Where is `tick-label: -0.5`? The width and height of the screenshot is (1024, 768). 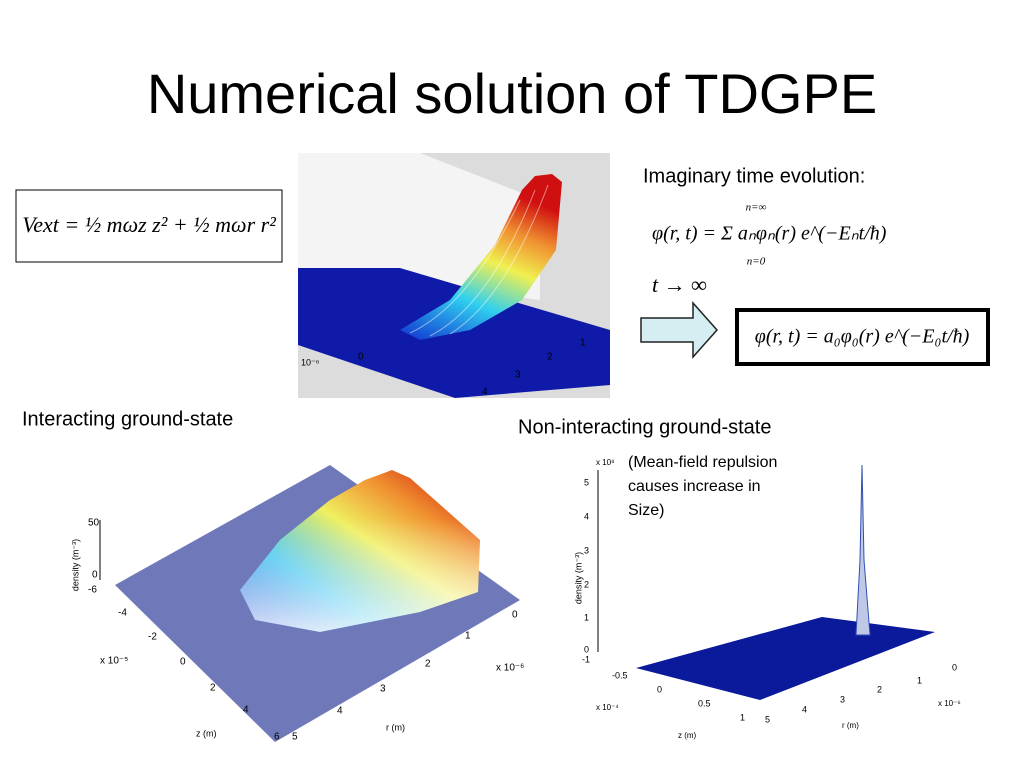
tick-label: -0.5 is located at coordinates (620, 675).